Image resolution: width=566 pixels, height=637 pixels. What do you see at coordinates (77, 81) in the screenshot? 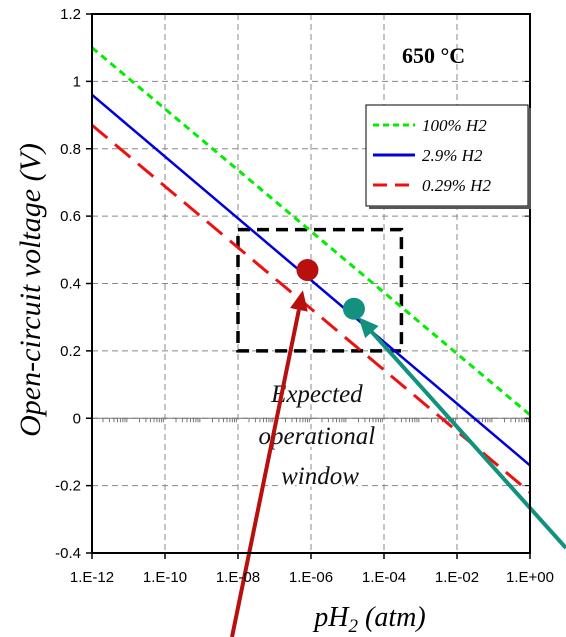
I see `y-tick-label: 1` at bounding box center [77, 81].